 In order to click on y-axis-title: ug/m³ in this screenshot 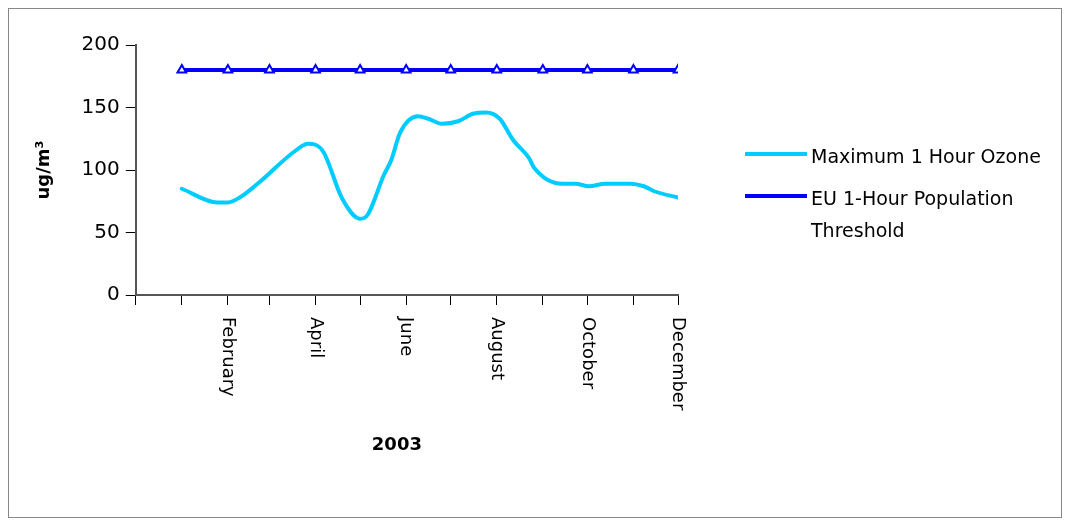, I will do `click(43, 170)`.